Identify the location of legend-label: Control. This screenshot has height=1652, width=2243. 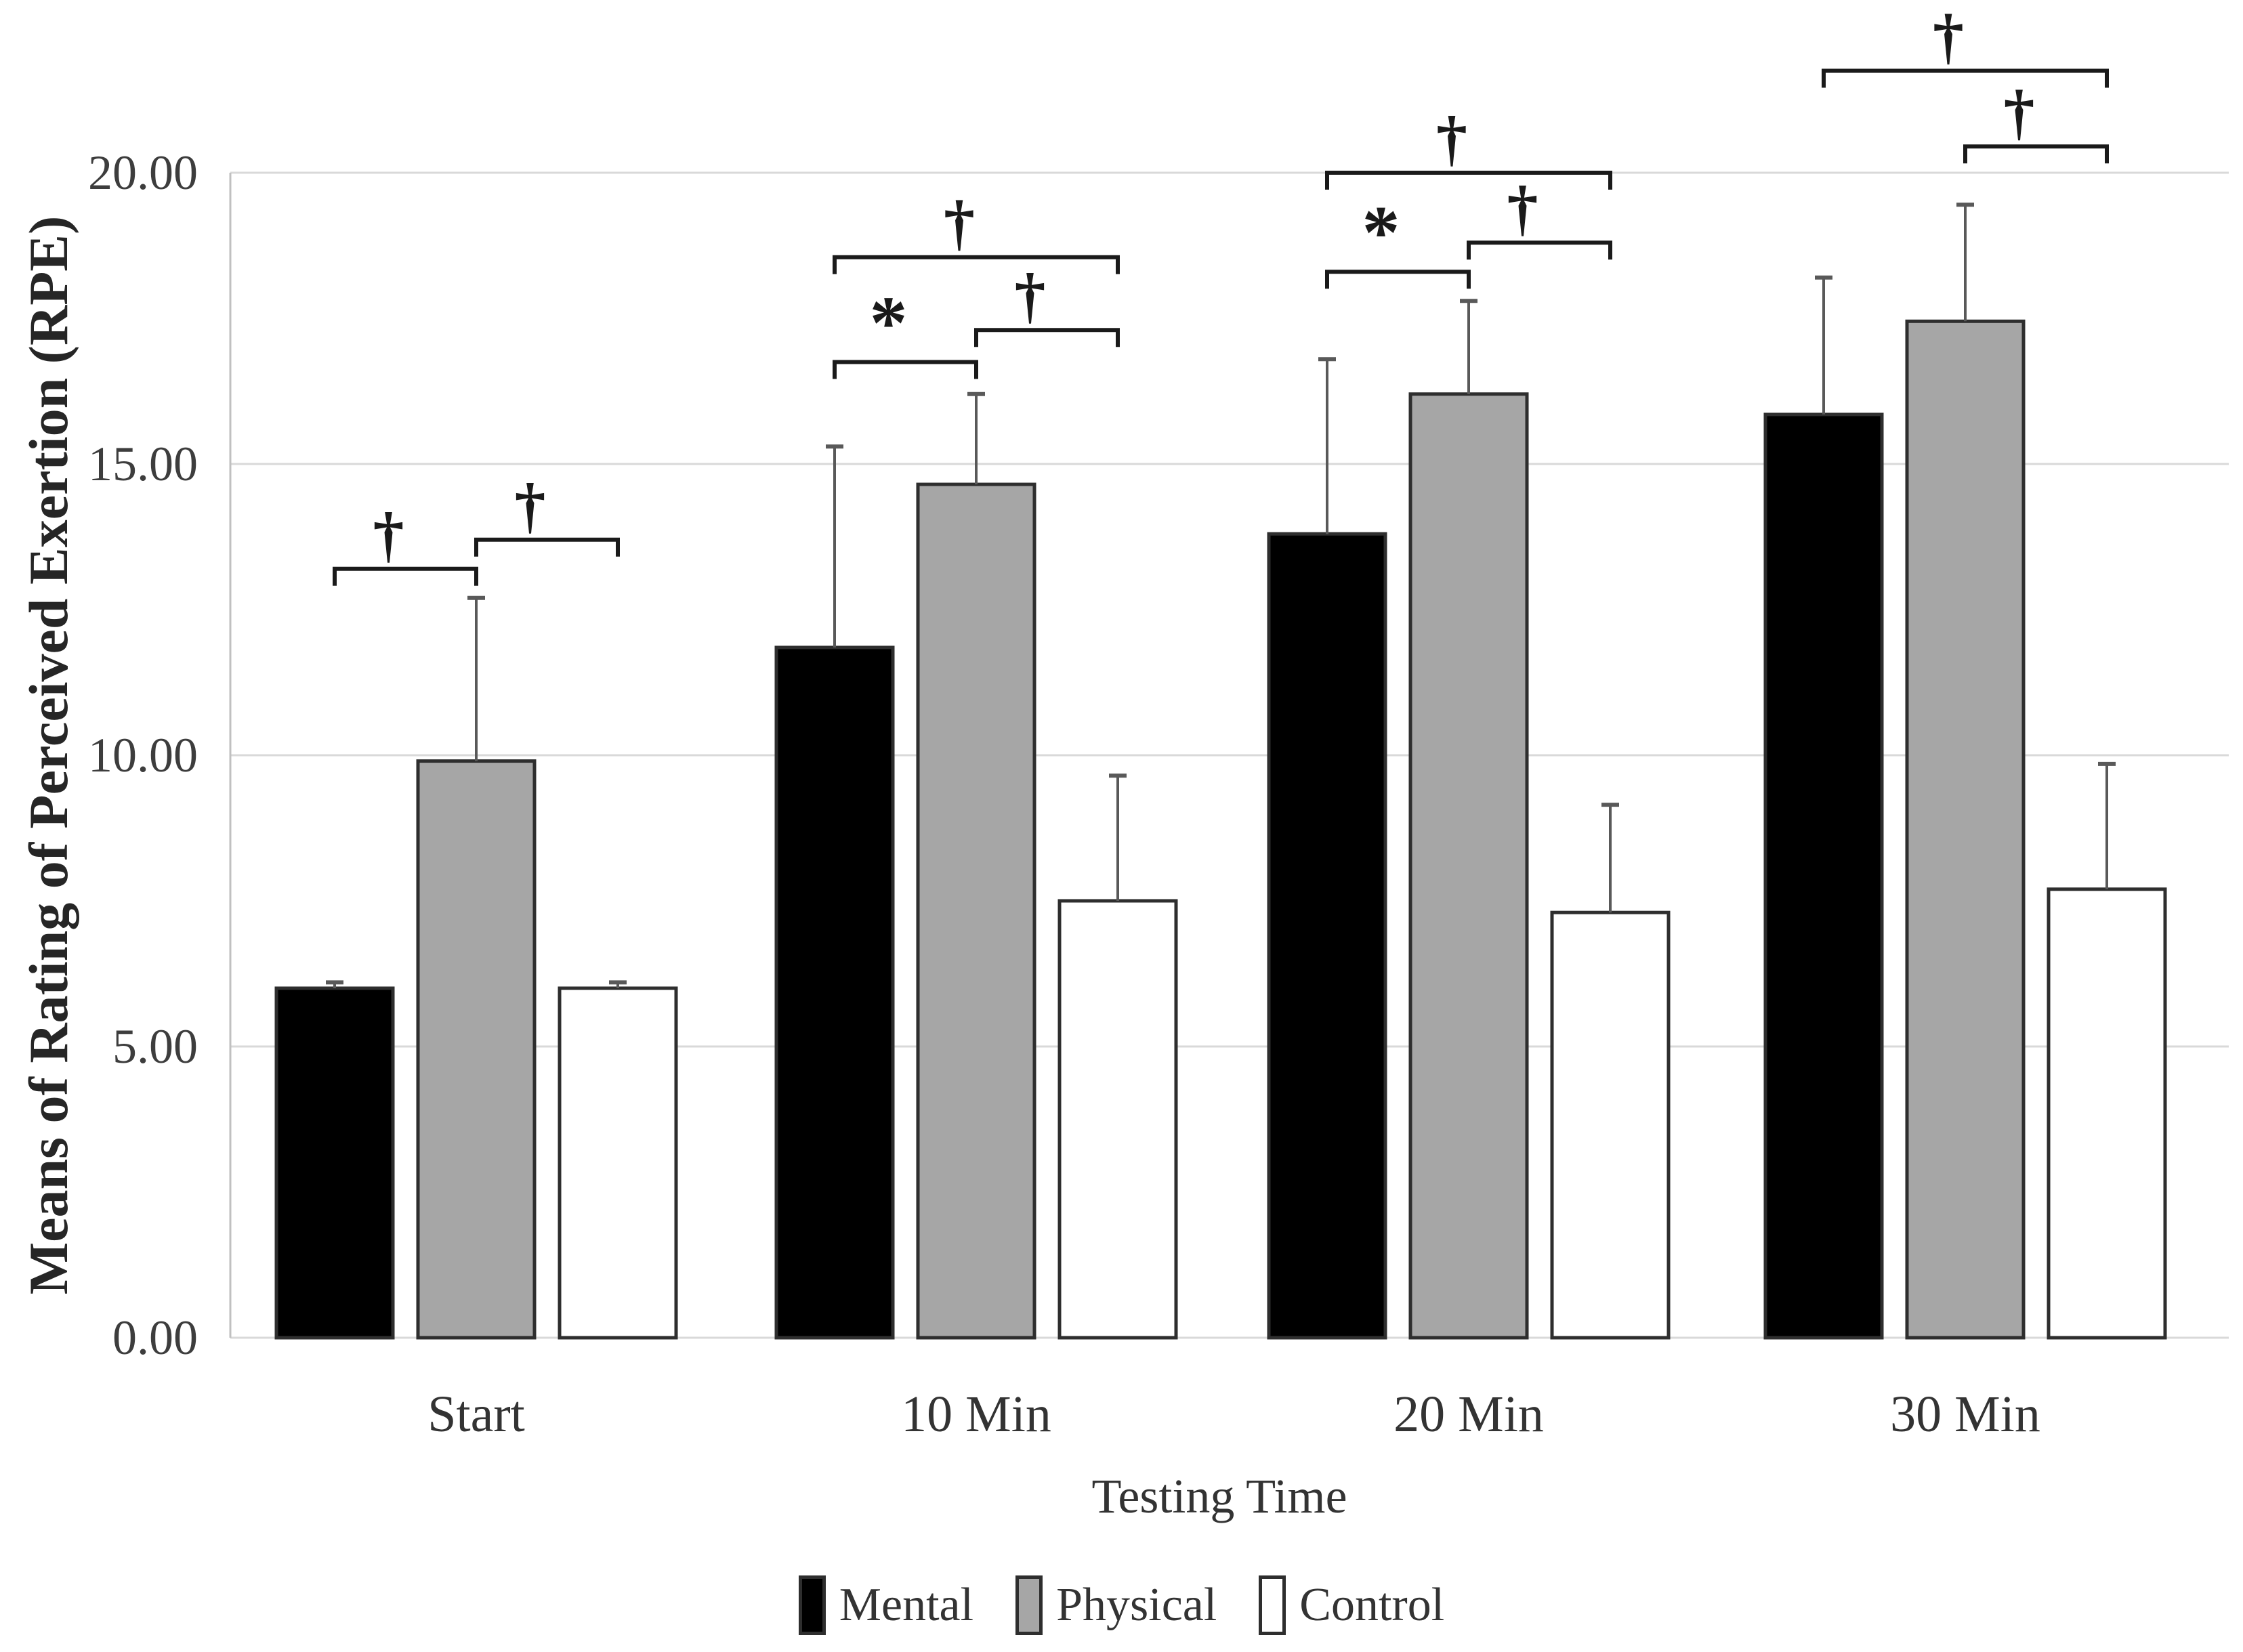
(1372, 1605).